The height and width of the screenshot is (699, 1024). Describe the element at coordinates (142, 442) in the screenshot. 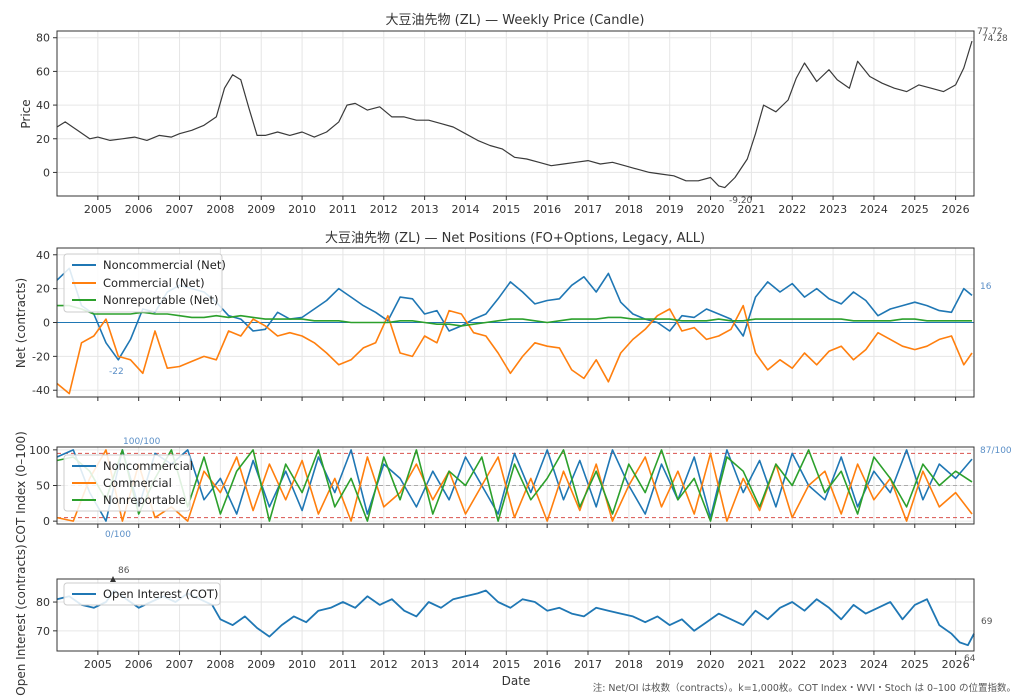

I see `cot-annotation-max: 100/100` at that location.